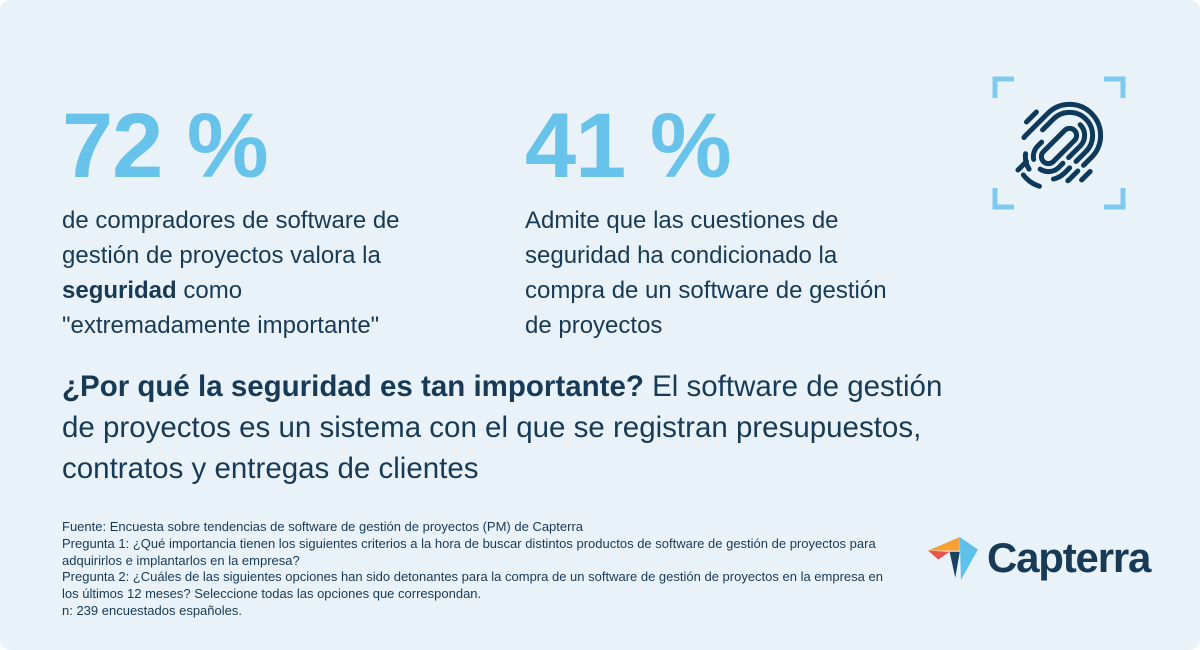 Image resolution: width=1200 pixels, height=650 pixels. Describe the element at coordinates (221, 308) in the screenshot. I see `stat-1-desc-tail: como "extremadamente importante"` at that location.